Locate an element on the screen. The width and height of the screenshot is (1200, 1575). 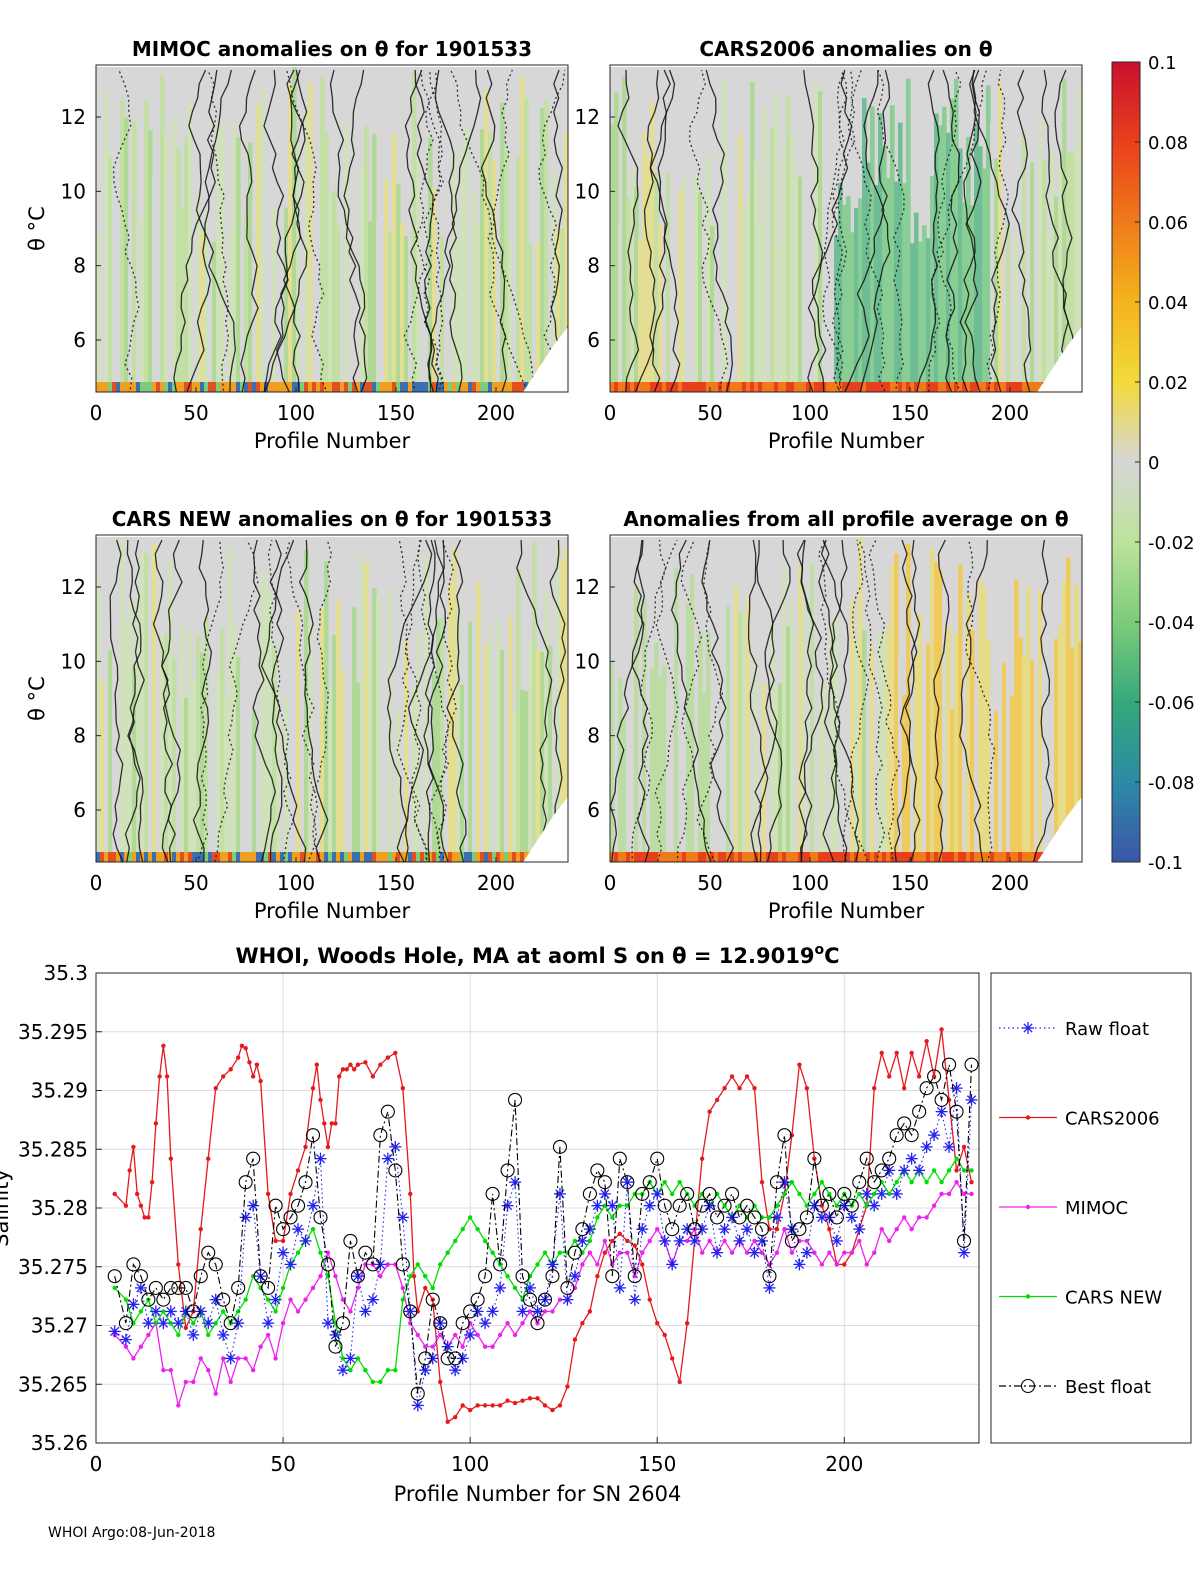
panel-frame is located at coordinates (846, 228).